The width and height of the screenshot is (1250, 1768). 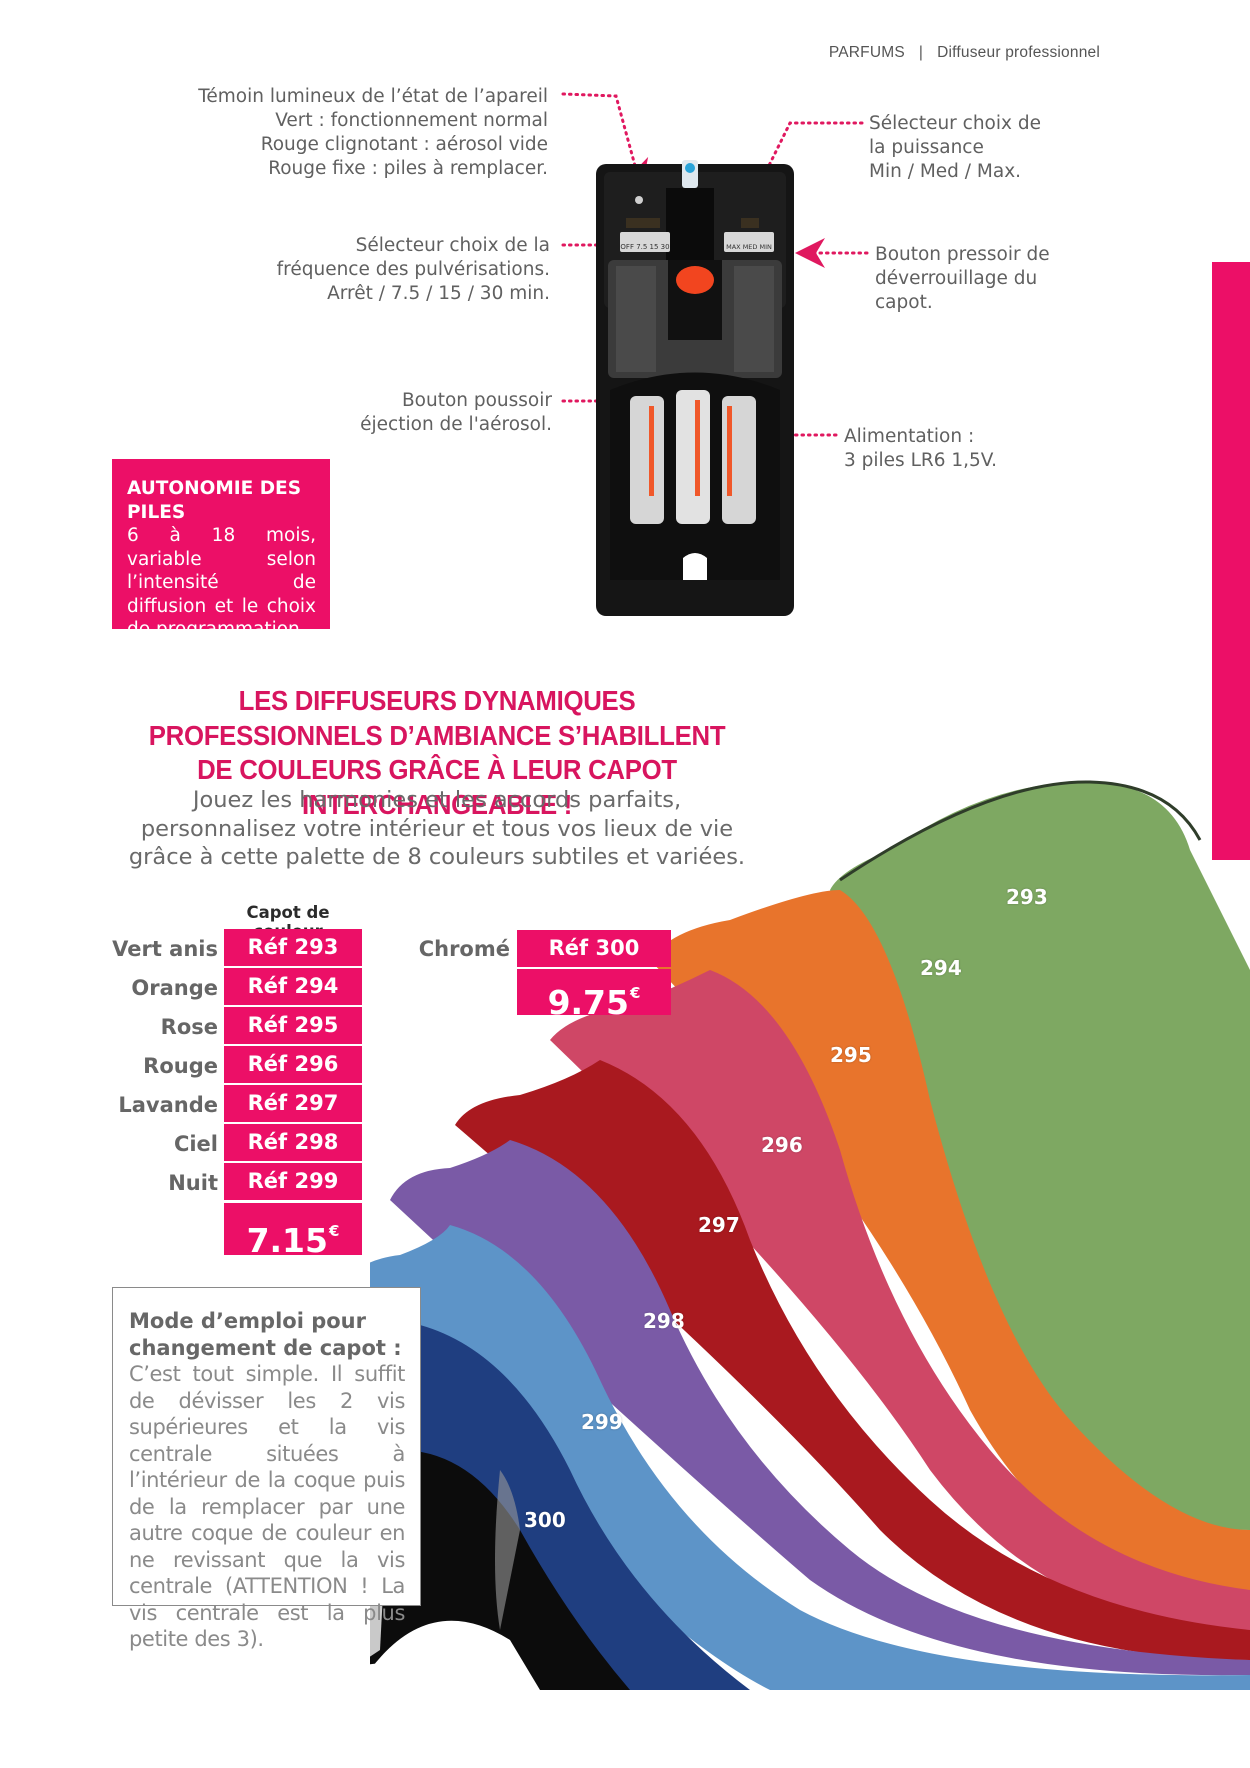 What do you see at coordinates (1018, 52) in the screenshot?
I see `page-label: Diffuseur professionnel` at bounding box center [1018, 52].